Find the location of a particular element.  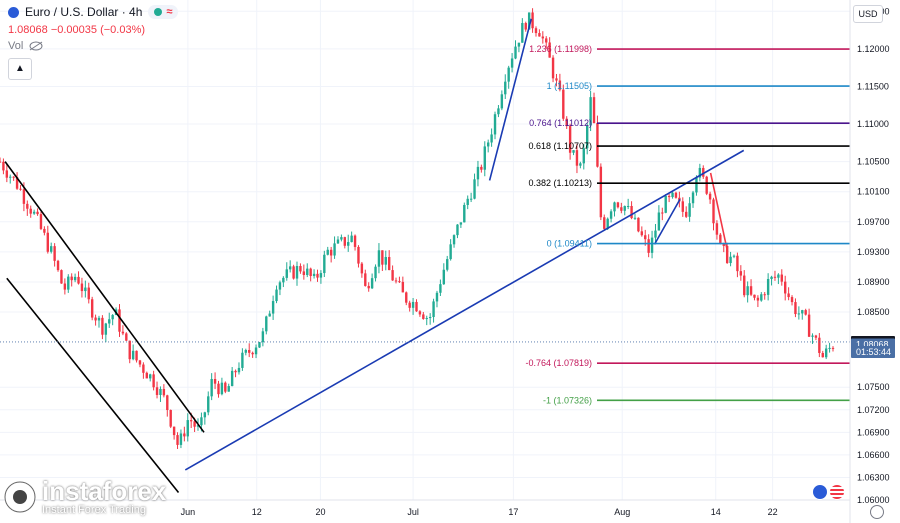

x-tick-label: 17 is located at coordinates (513, 512).